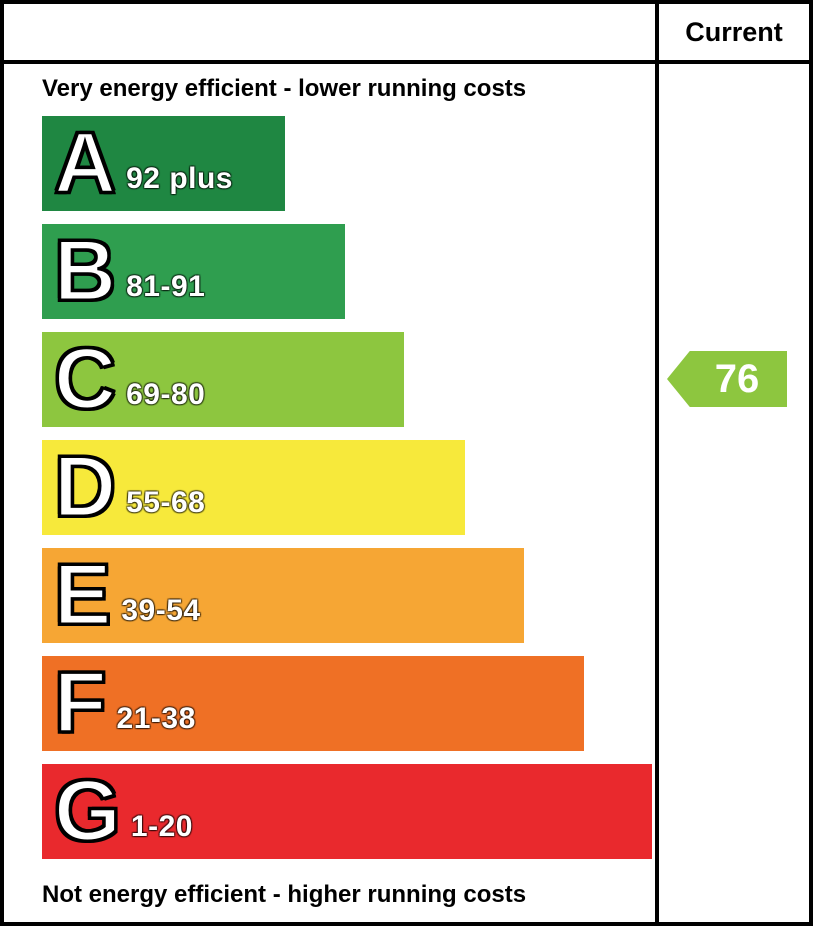 This screenshot has height=926, width=813. Describe the element at coordinates (166, 286) in the screenshot. I see `band-range: 81-91` at that location.